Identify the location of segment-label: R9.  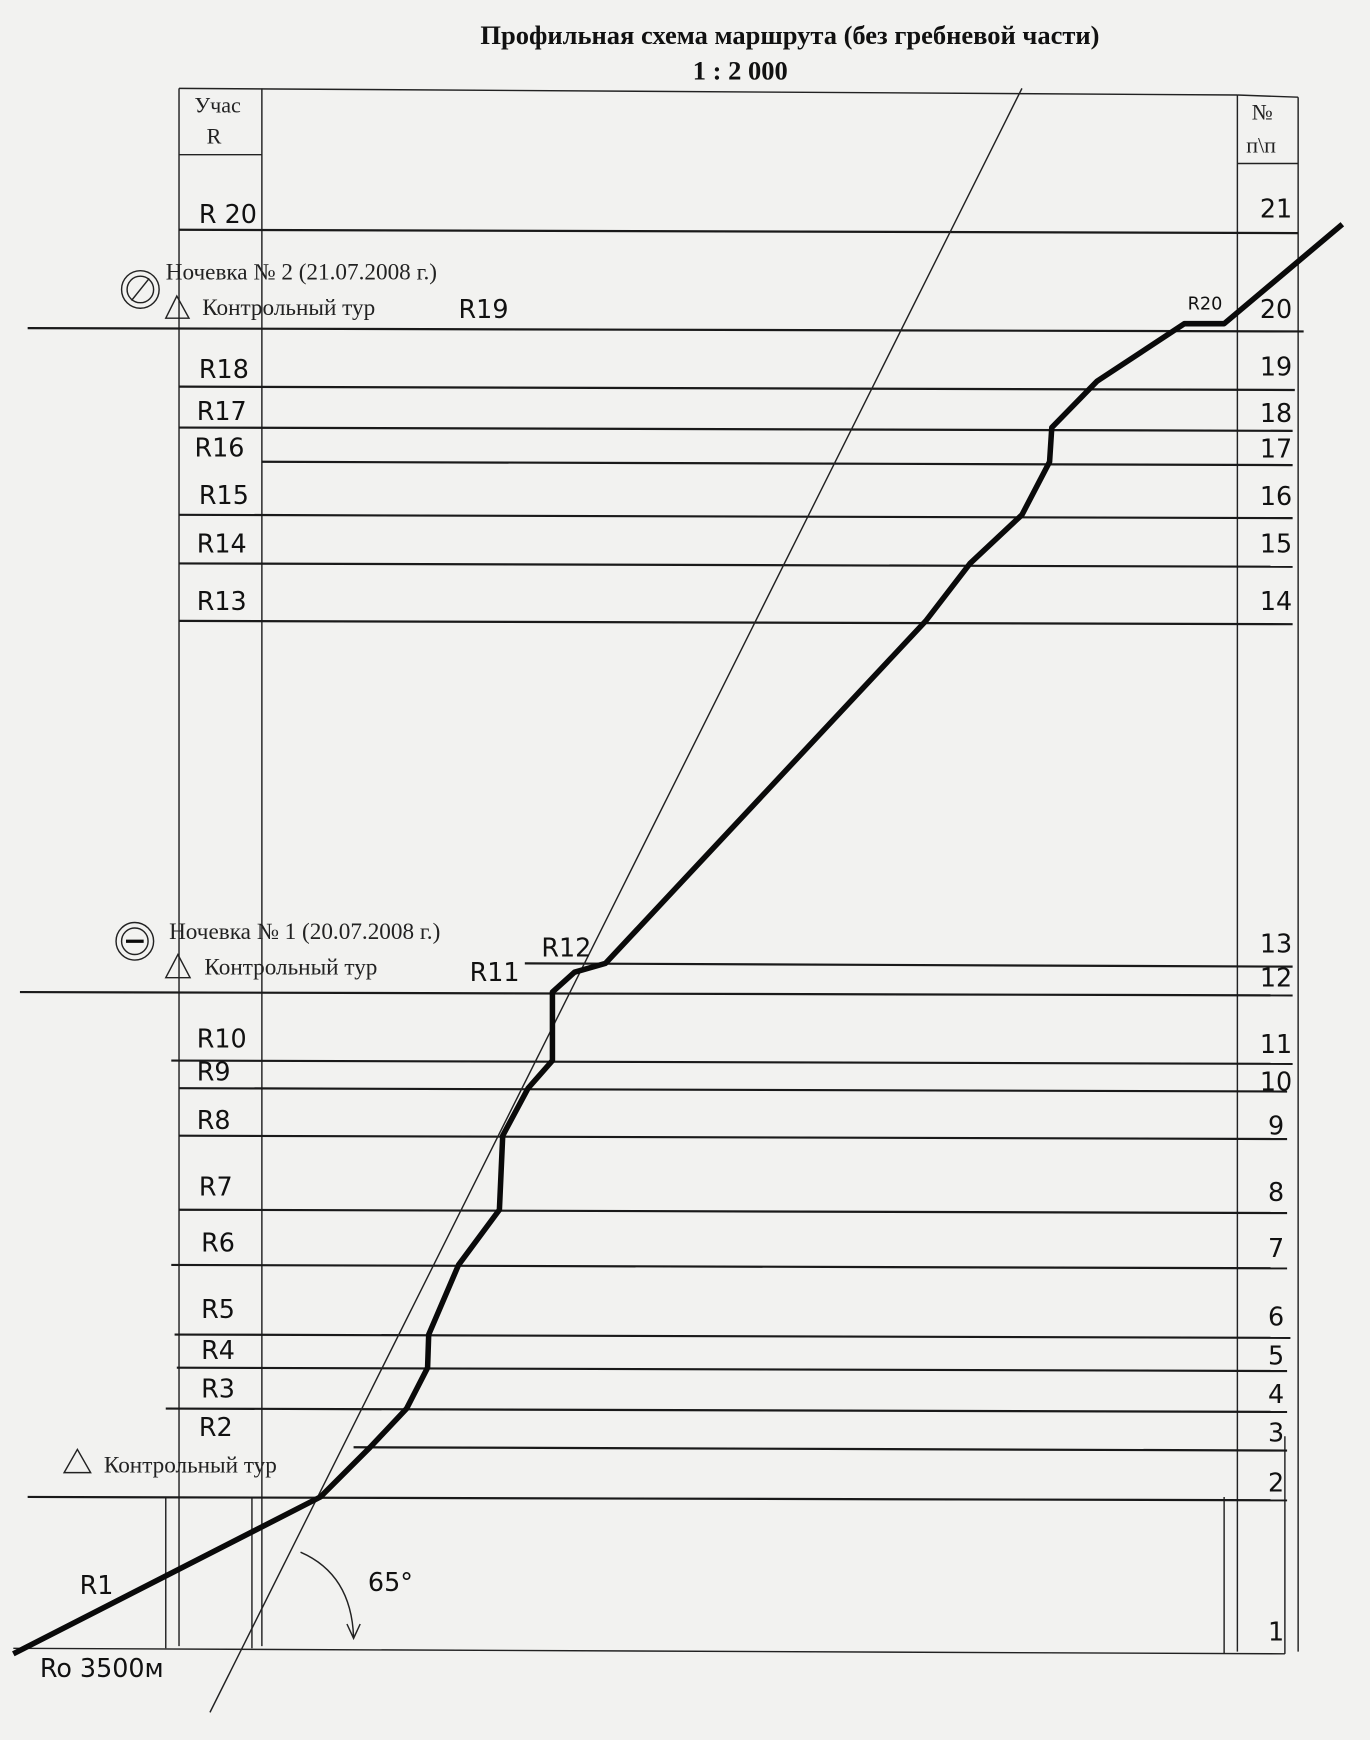
(214, 1071).